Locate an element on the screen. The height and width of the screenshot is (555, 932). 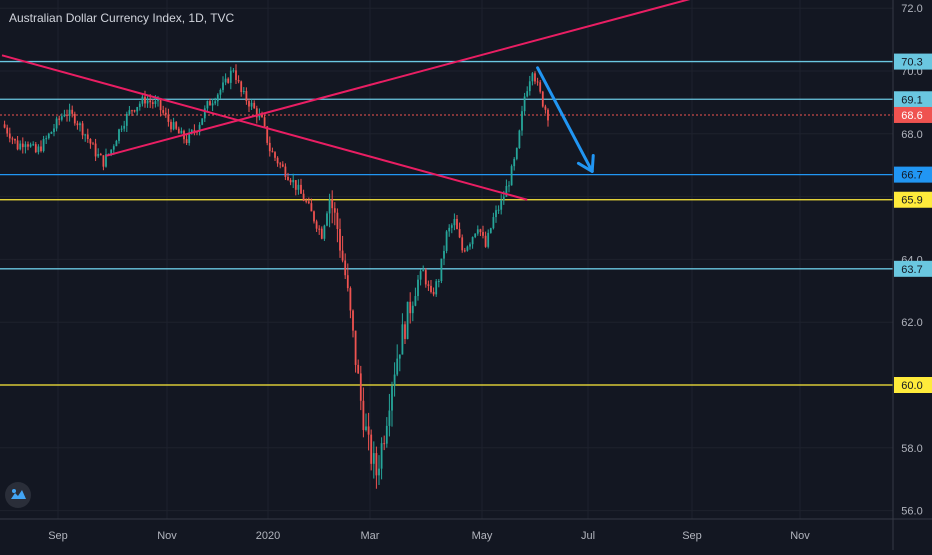
arrow-shaft is located at coordinates (565, 119).